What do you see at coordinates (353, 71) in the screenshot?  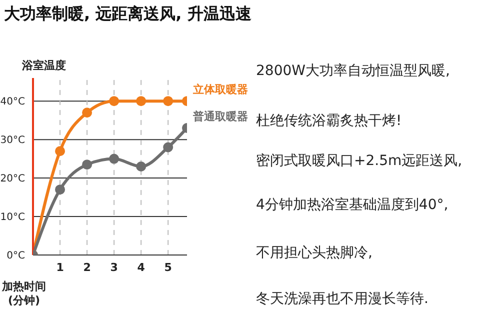 I see `text: 2800W大功率自动恒温型风暖,` at bounding box center [353, 71].